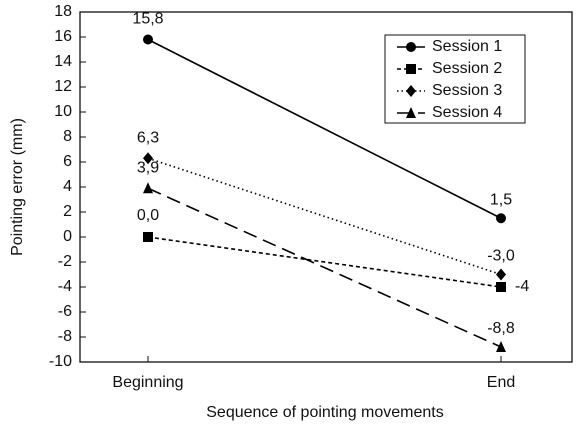  What do you see at coordinates (17, 187) in the screenshot?
I see `y-axis-label: Pointing error (mm)` at bounding box center [17, 187].